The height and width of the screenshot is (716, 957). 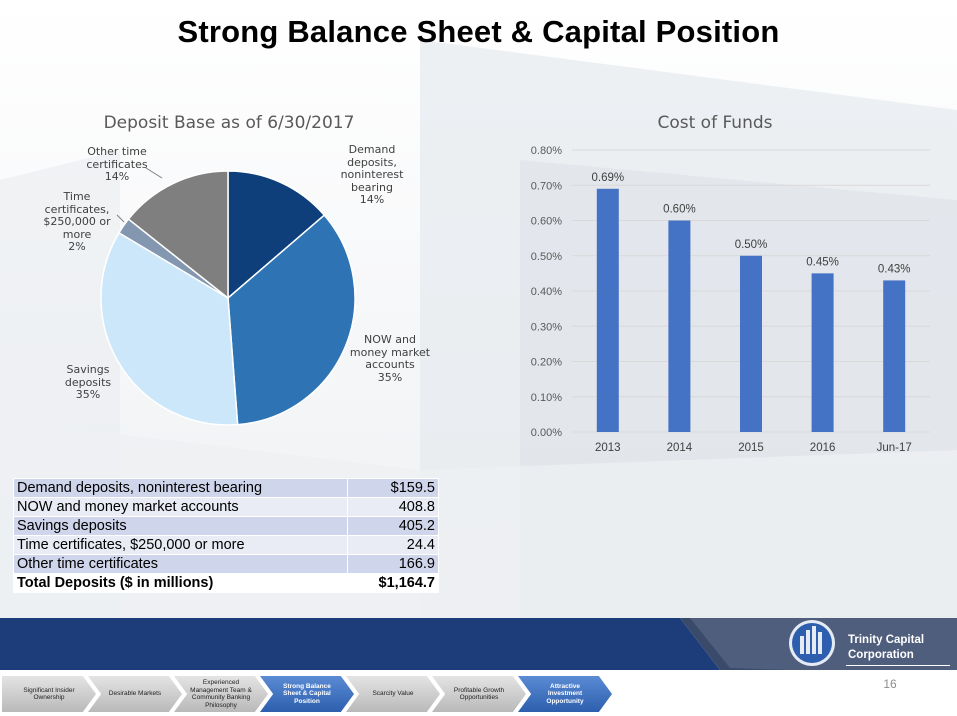 I want to click on y-tick-label: 0.30%, so click(x=546, y=327).